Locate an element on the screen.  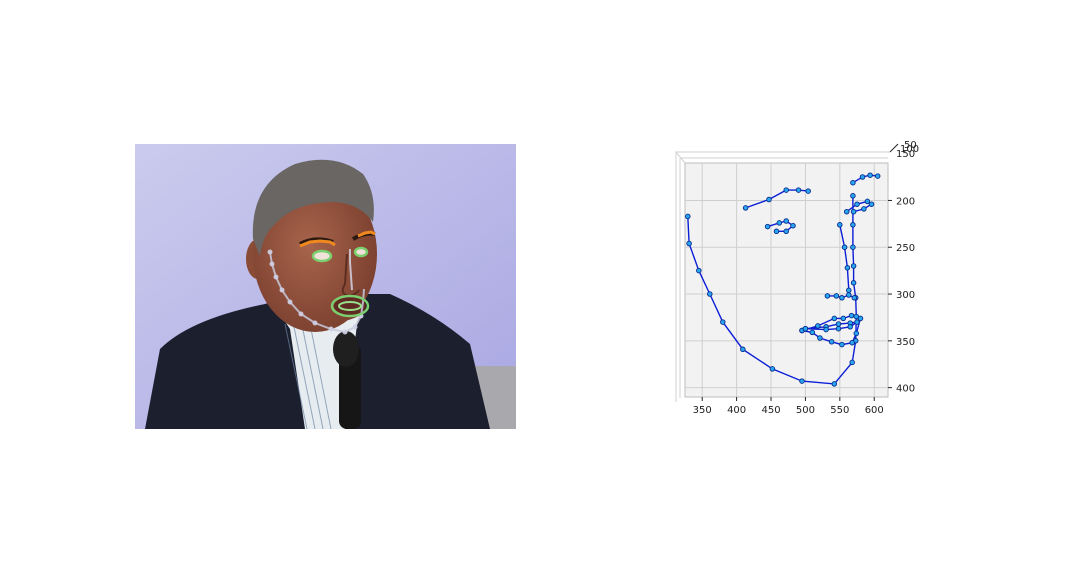
z-tick-label-2: 100 is located at coordinates (909, 149).